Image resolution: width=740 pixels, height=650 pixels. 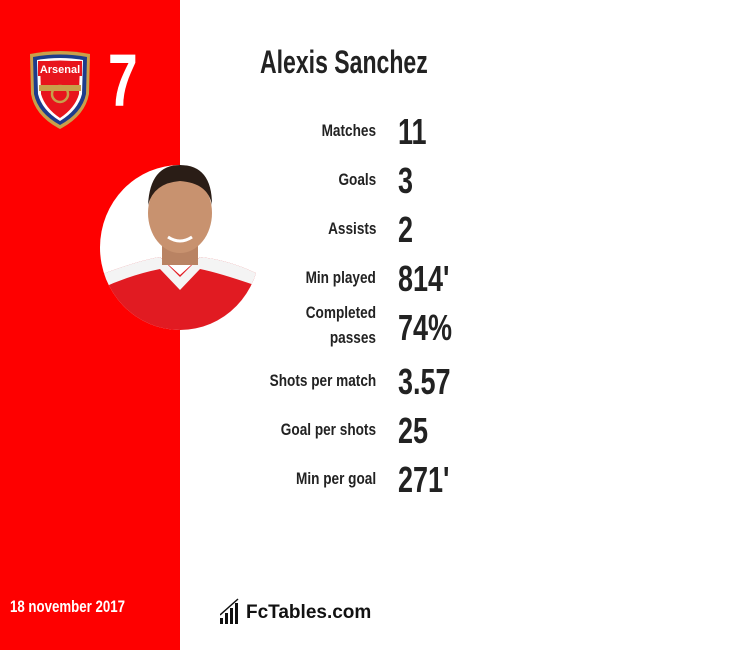 What do you see at coordinates (406, 180) in the screenshot?
I see `stat-value: 3` at bounding box center [406, 180].